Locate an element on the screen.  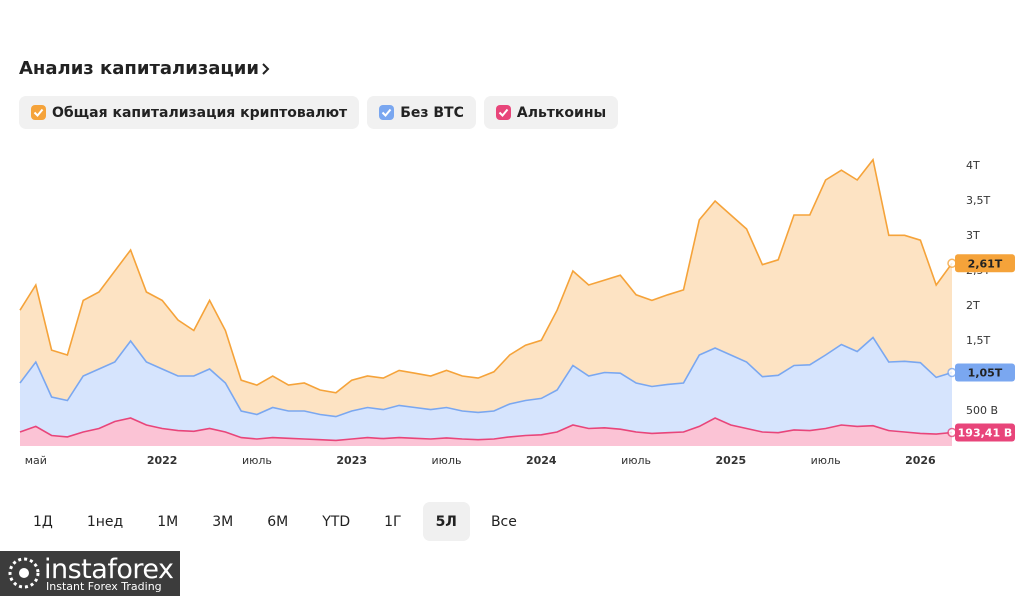
x-tick-label: 2023 is located at coordinates (351, 460).